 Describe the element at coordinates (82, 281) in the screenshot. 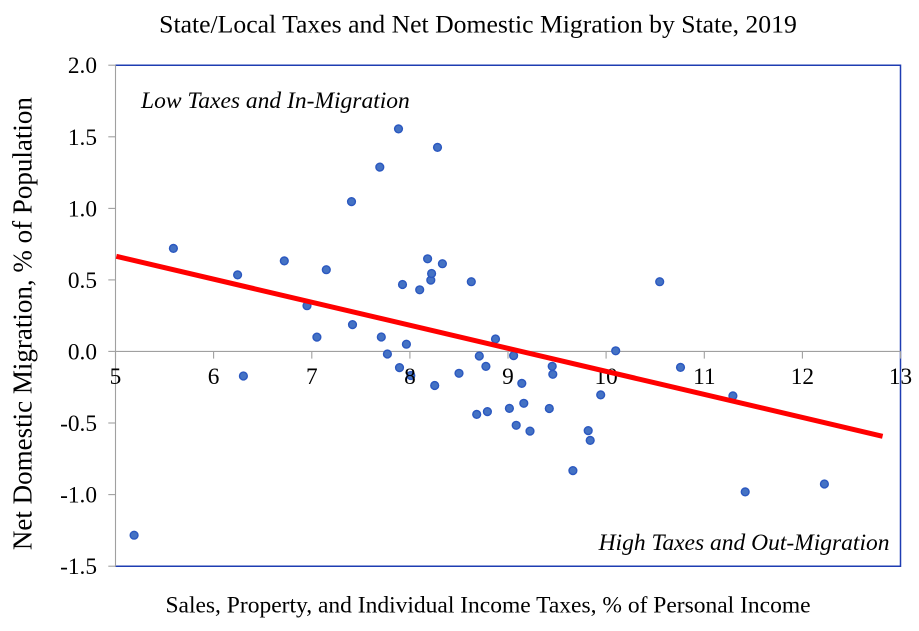

I see `svg-text: 0.5` at that location.